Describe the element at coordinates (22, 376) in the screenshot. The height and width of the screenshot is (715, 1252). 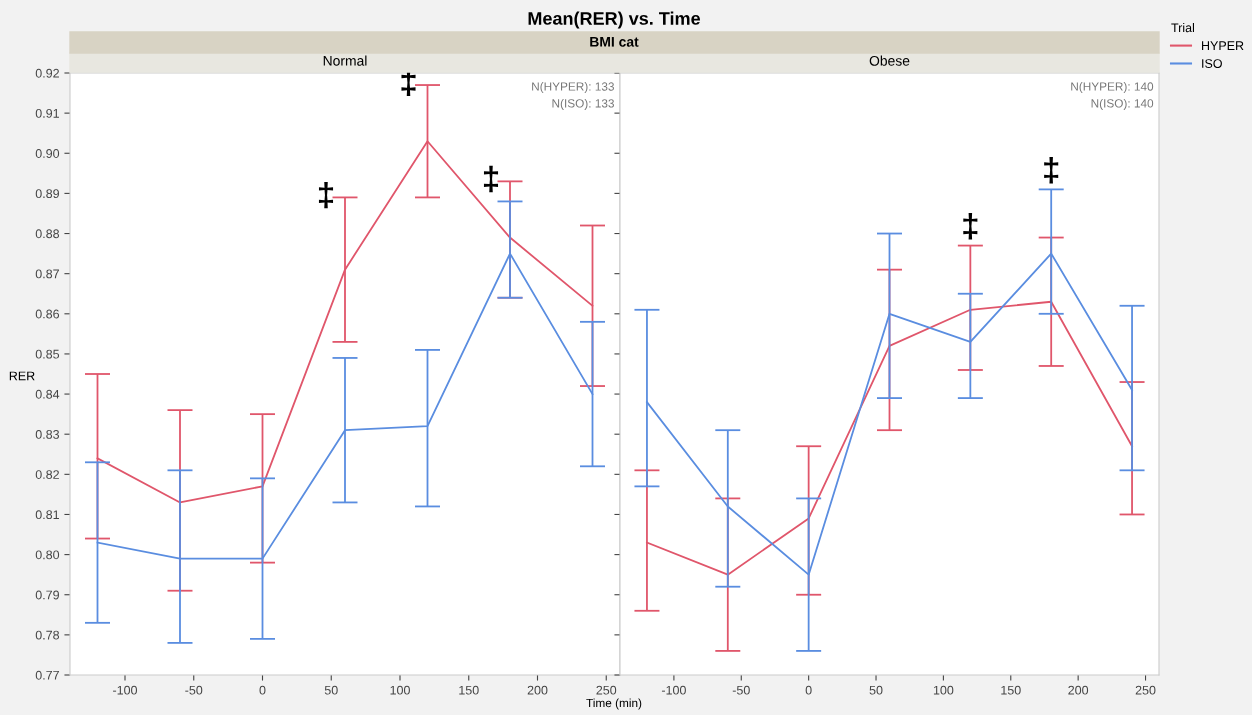
I see `y-axis-title: RER` at that location.